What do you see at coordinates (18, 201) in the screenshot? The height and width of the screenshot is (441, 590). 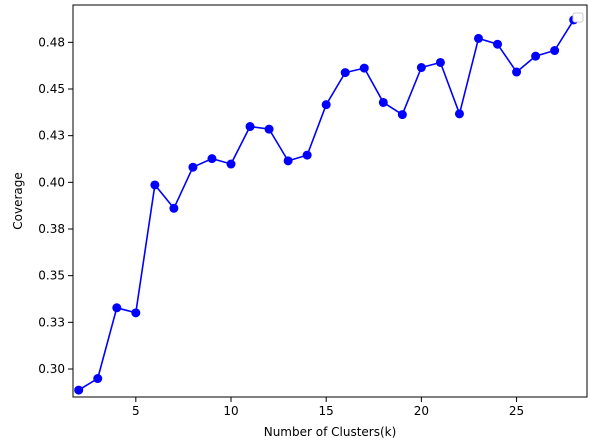 I see `y-axis-label: Coverage` at bounding box center [18, 201].